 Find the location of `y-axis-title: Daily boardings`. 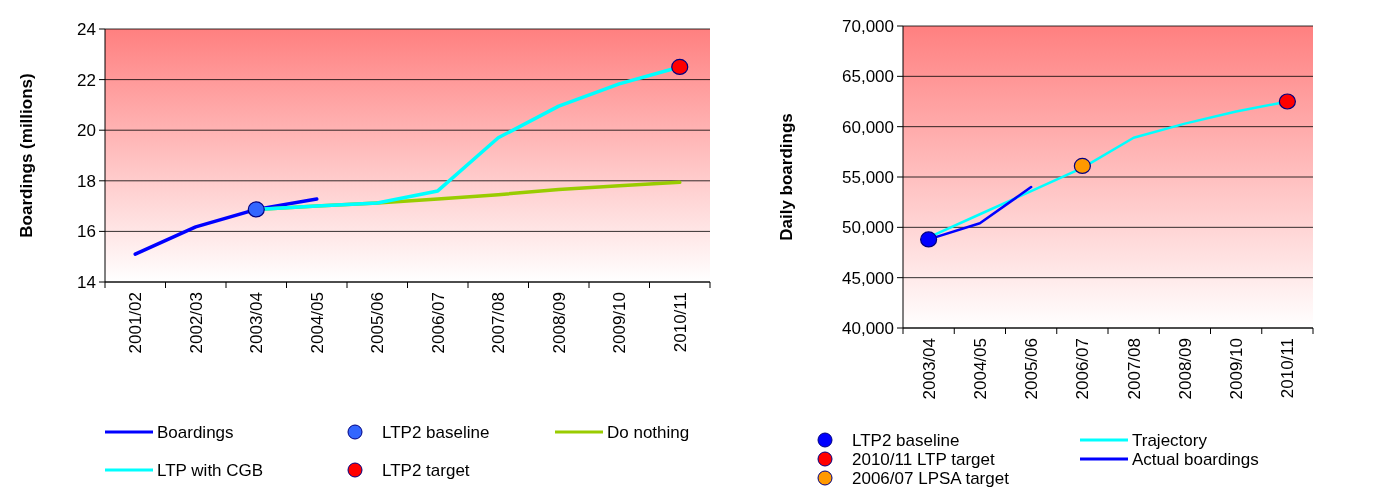

y-axis-title: Daily boardings is located at coordinates (786, 177).